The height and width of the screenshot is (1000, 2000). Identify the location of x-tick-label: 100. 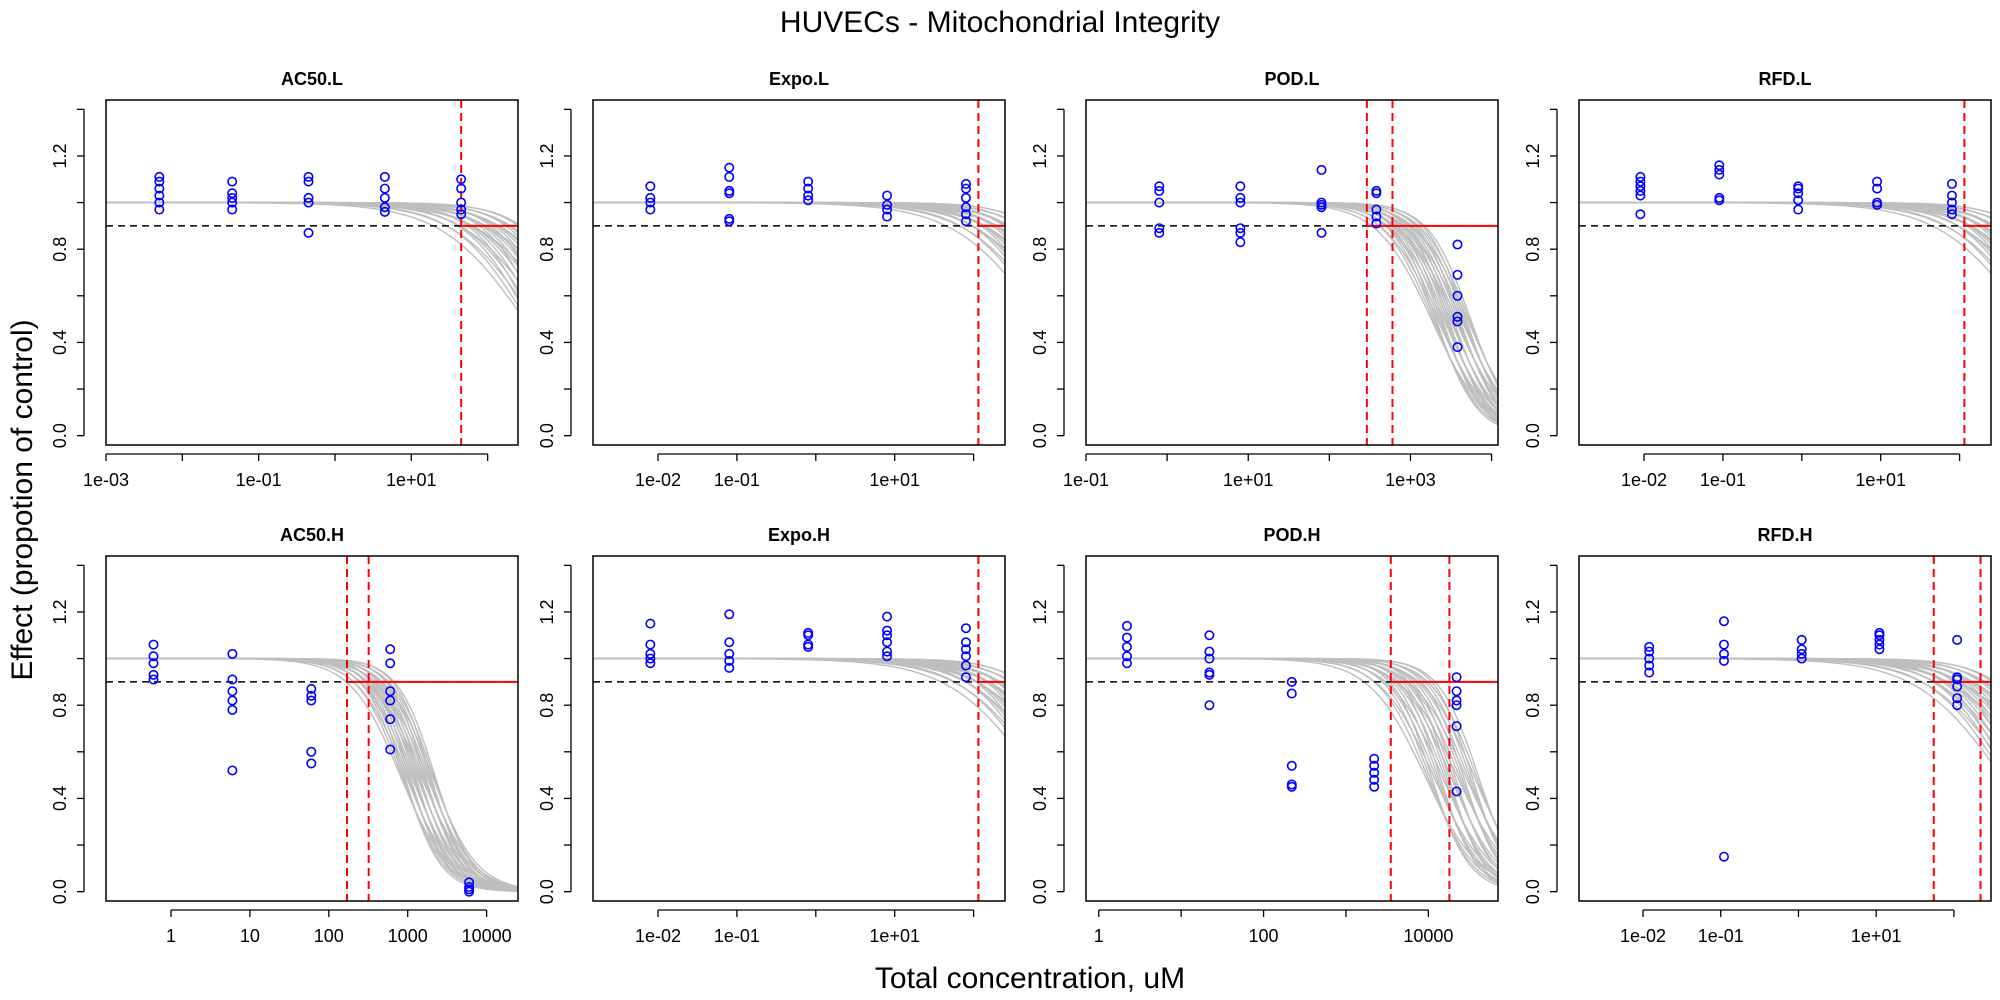
(1264, 936).